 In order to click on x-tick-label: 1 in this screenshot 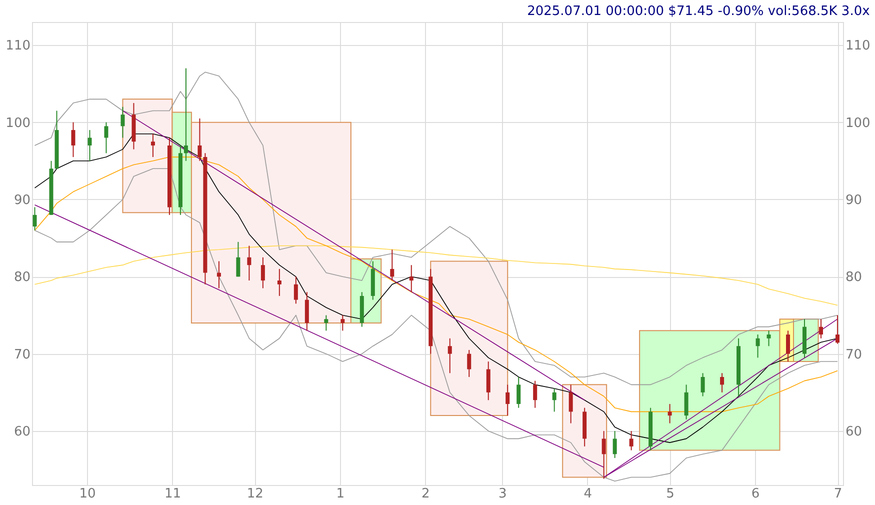, I will do `click(340, 494)`.